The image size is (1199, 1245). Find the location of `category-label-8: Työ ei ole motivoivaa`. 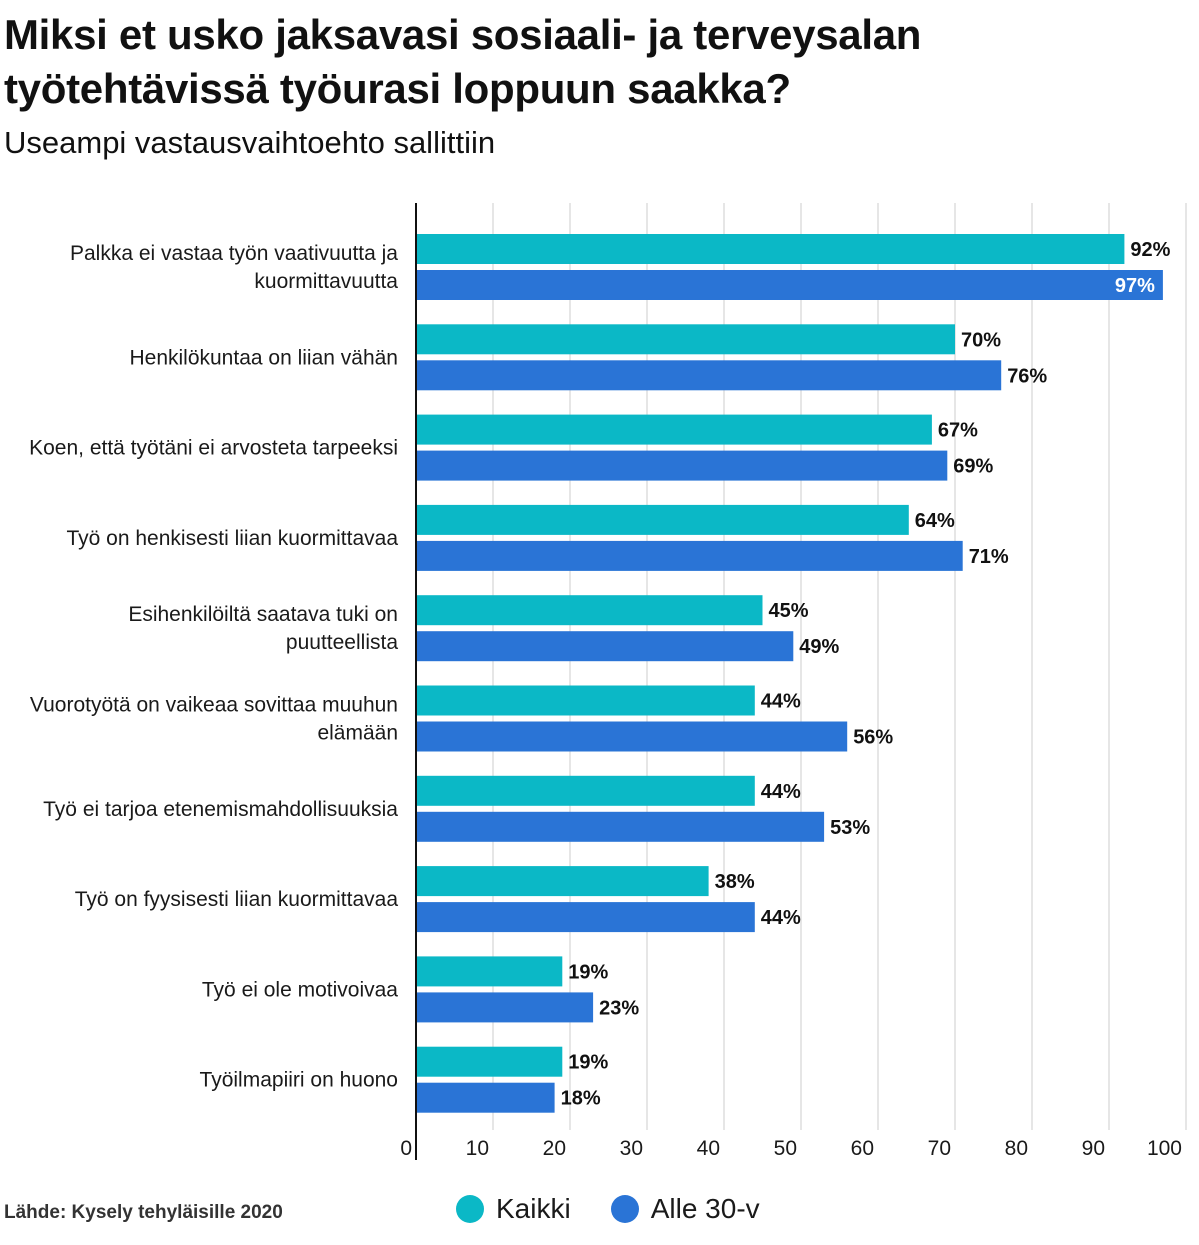

category-label-8: Työ ei ole motivoivaa is located at coordinates (300, 989).